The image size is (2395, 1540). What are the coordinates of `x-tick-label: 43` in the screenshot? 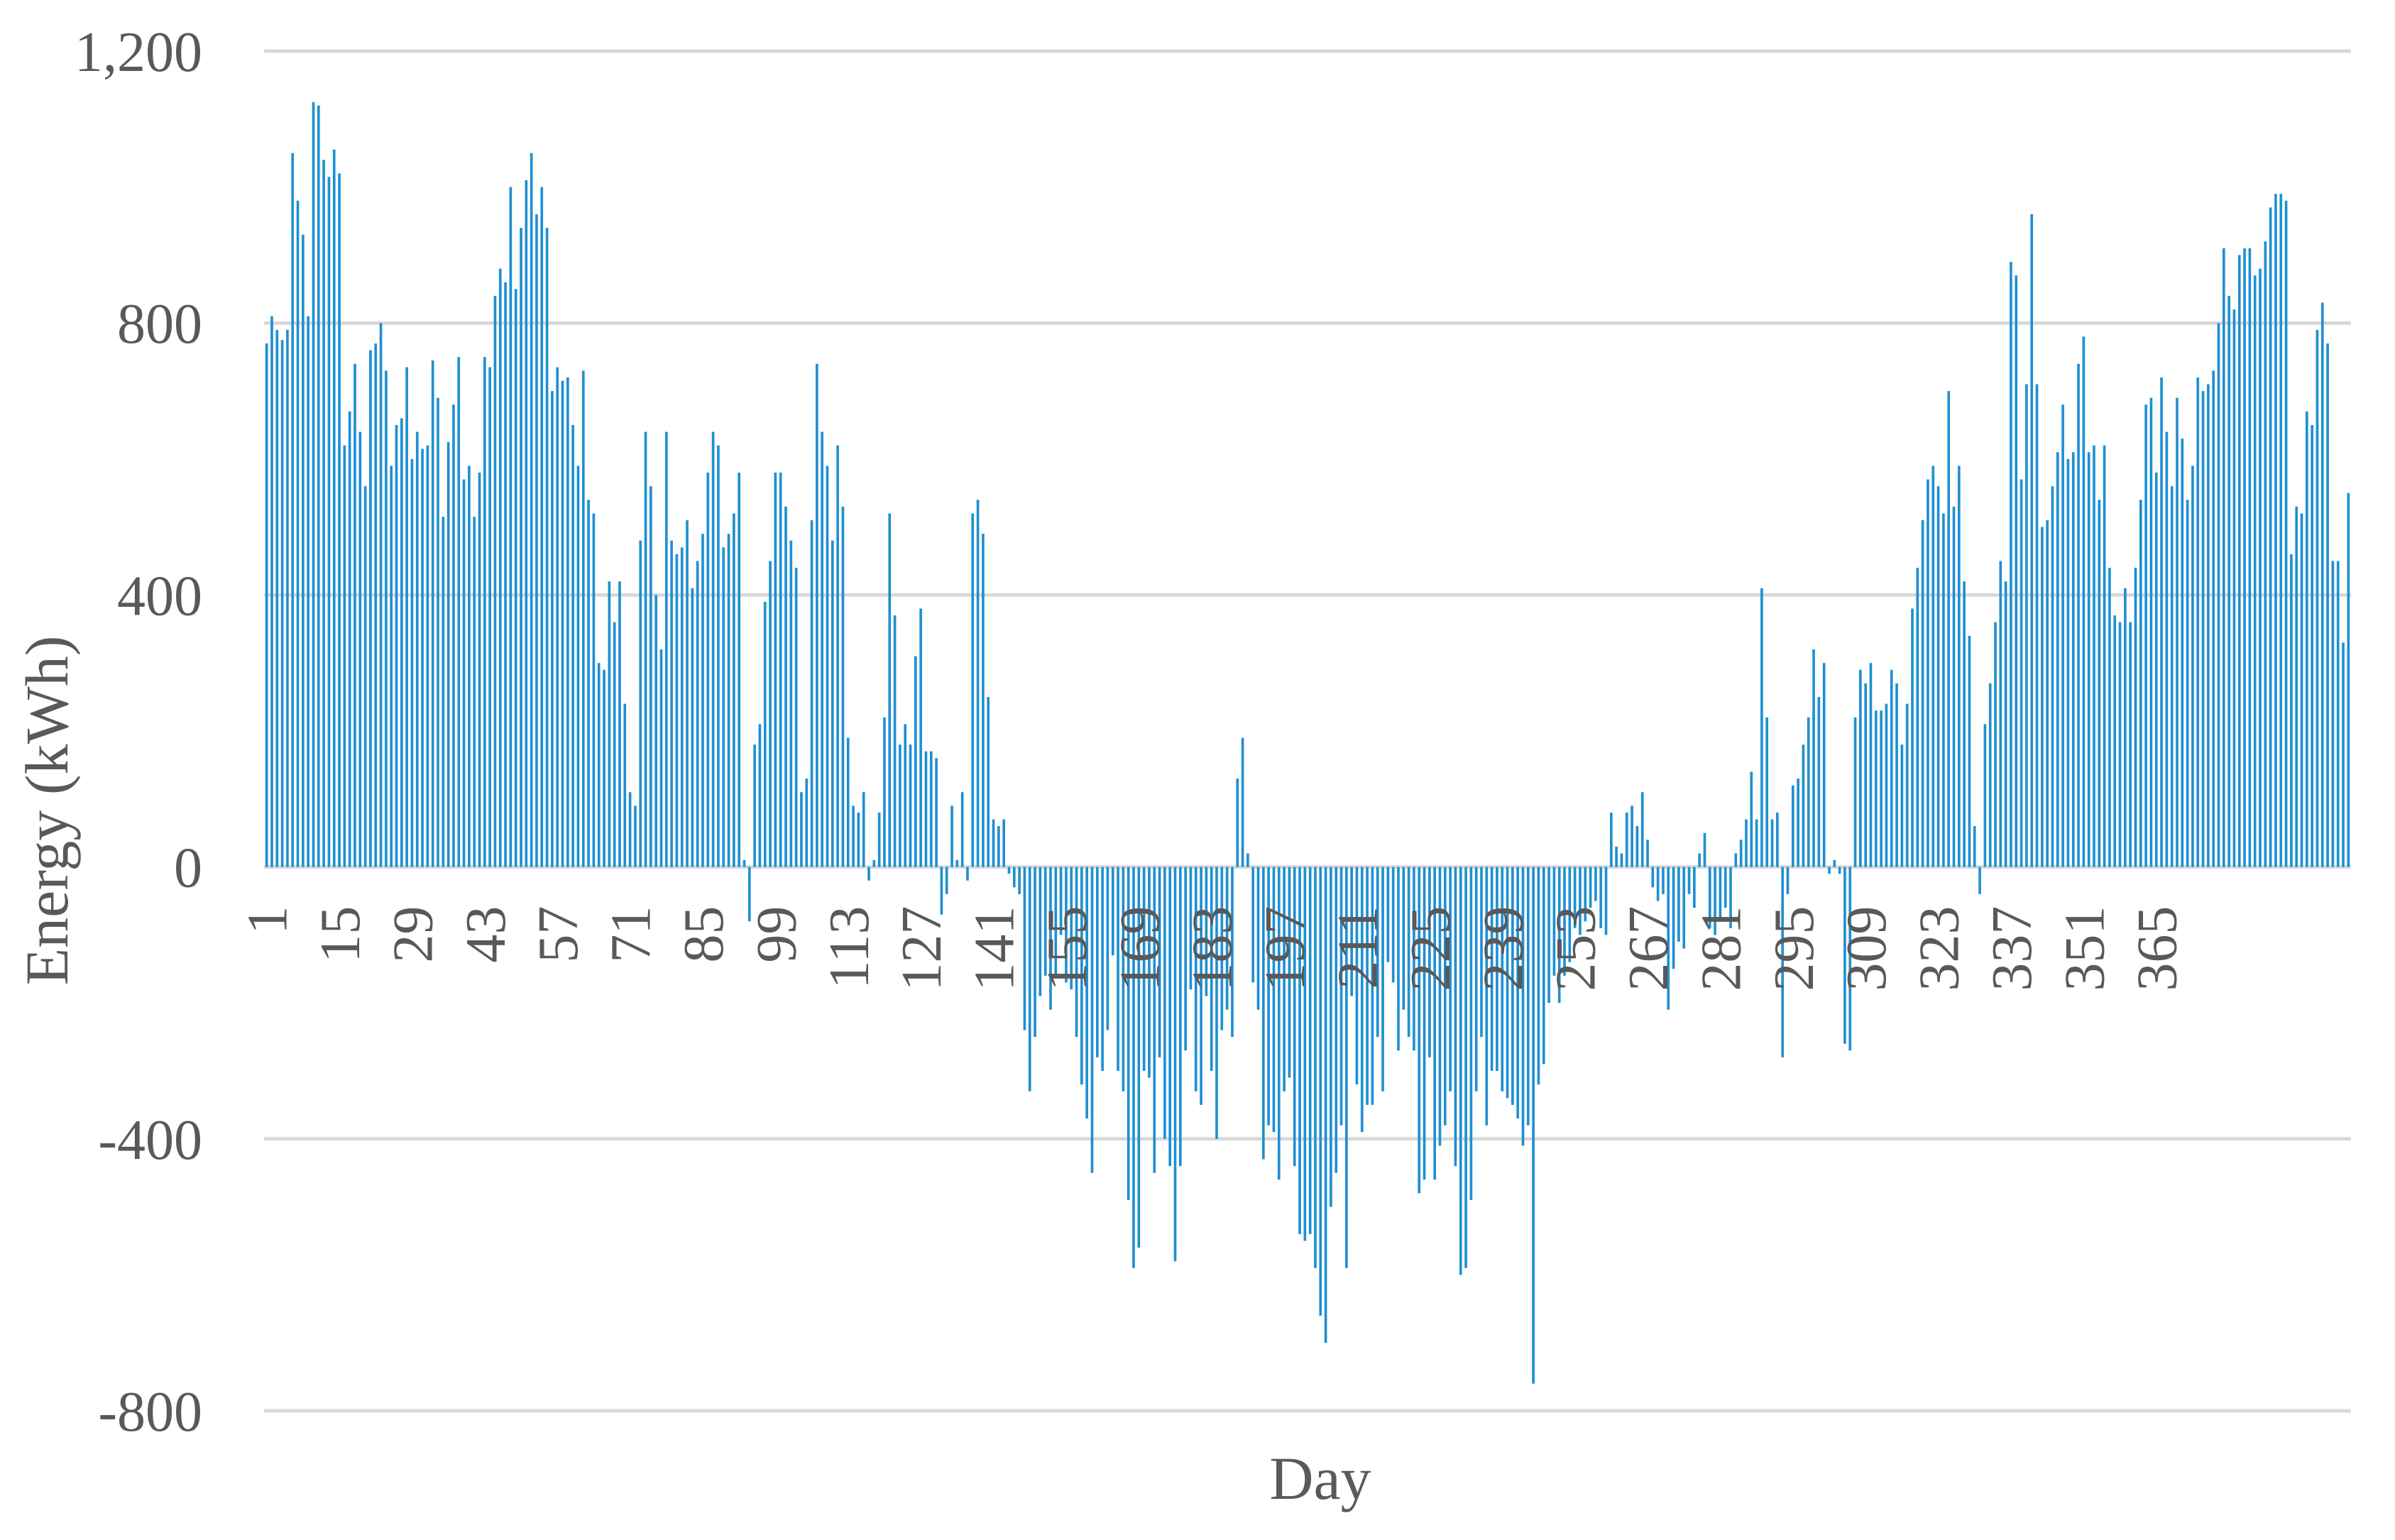 It's located at (486, 935).